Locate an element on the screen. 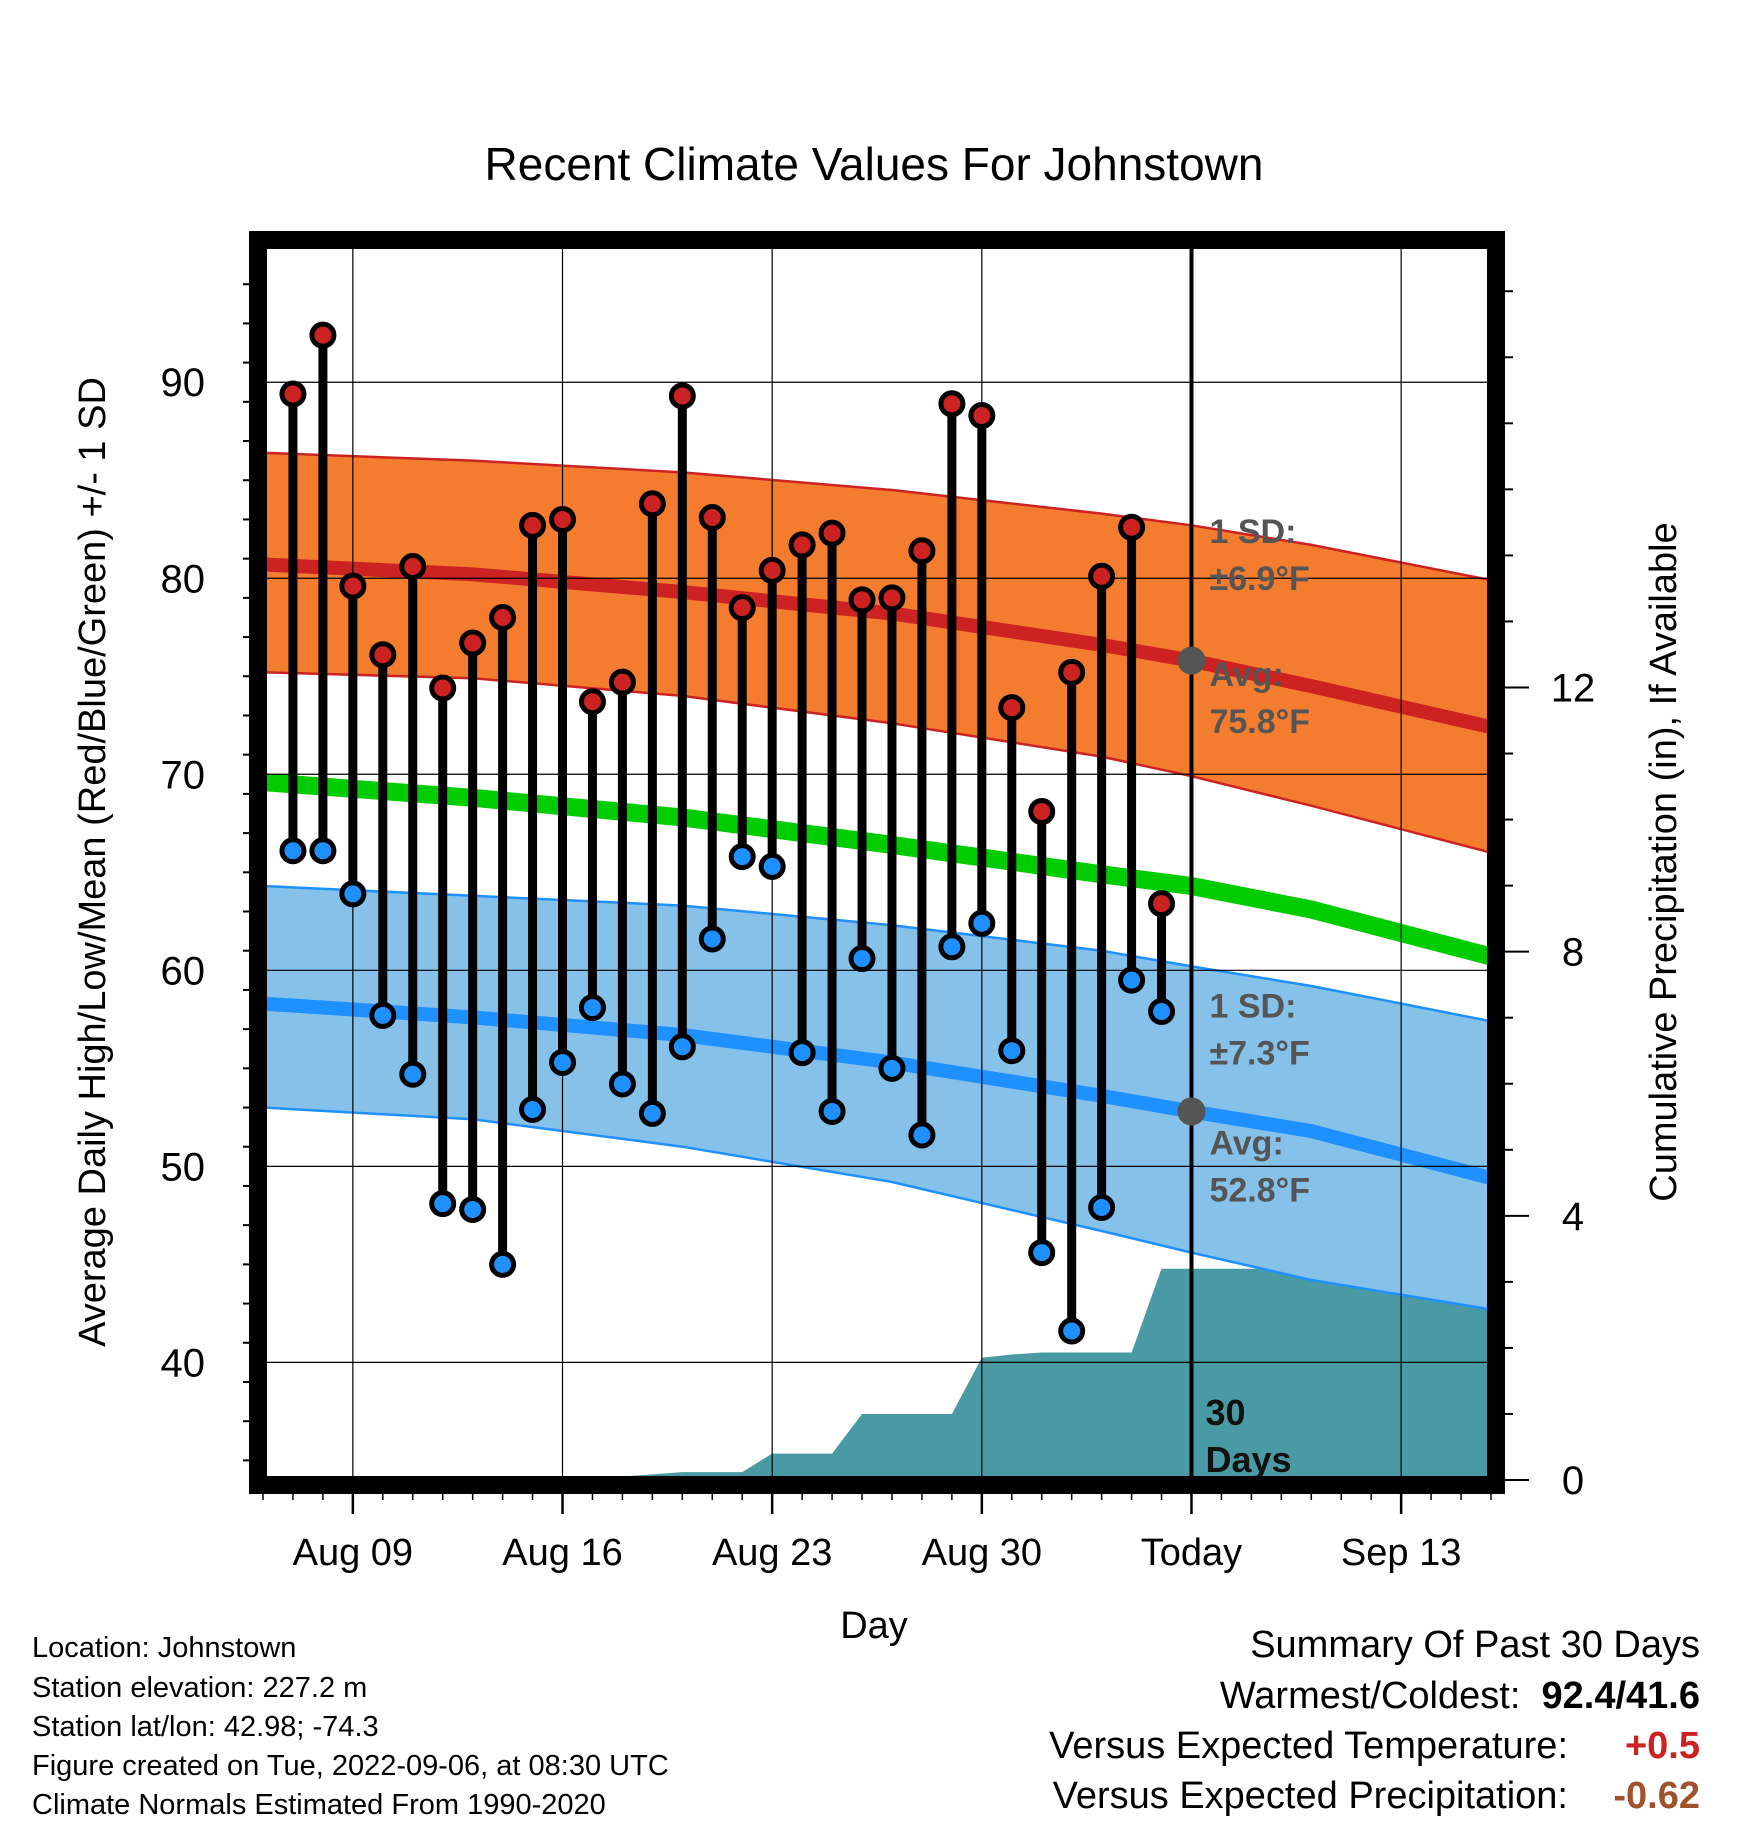 This screenshot has height=1828, width=1748. y2-tick-label: 0 is located at coordinates (1573, 1481).